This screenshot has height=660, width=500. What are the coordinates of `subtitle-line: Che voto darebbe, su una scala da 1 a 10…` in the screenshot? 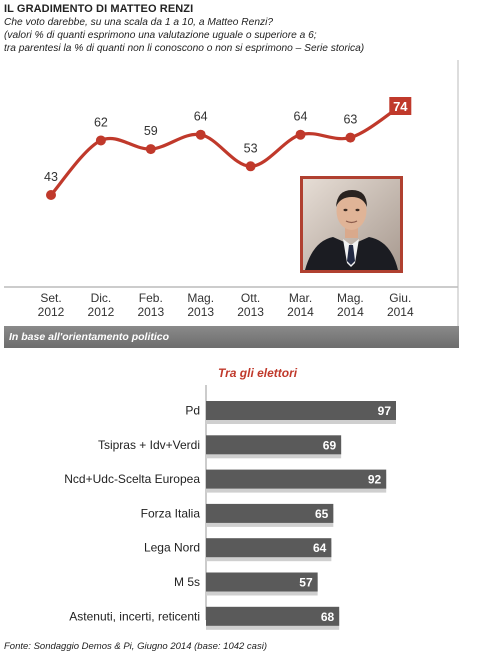 It's located at (139, 22).